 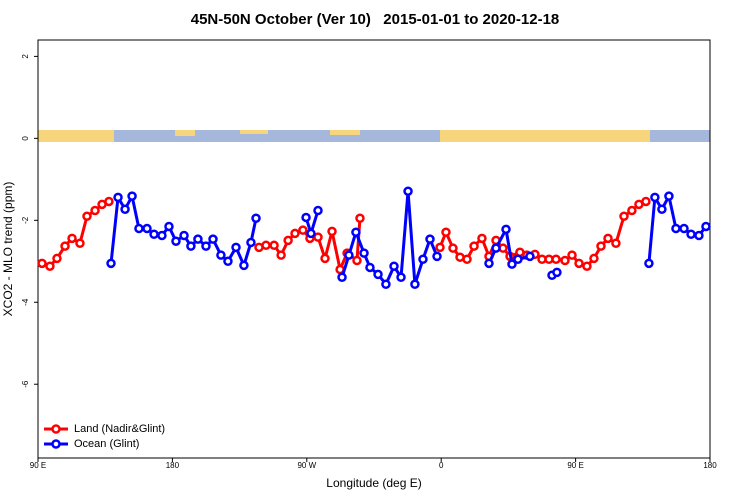 What do you see at coordinates (441, 465) in the screenshot?
I see `x-tick-label: 0` at bounding box center [441, 465].